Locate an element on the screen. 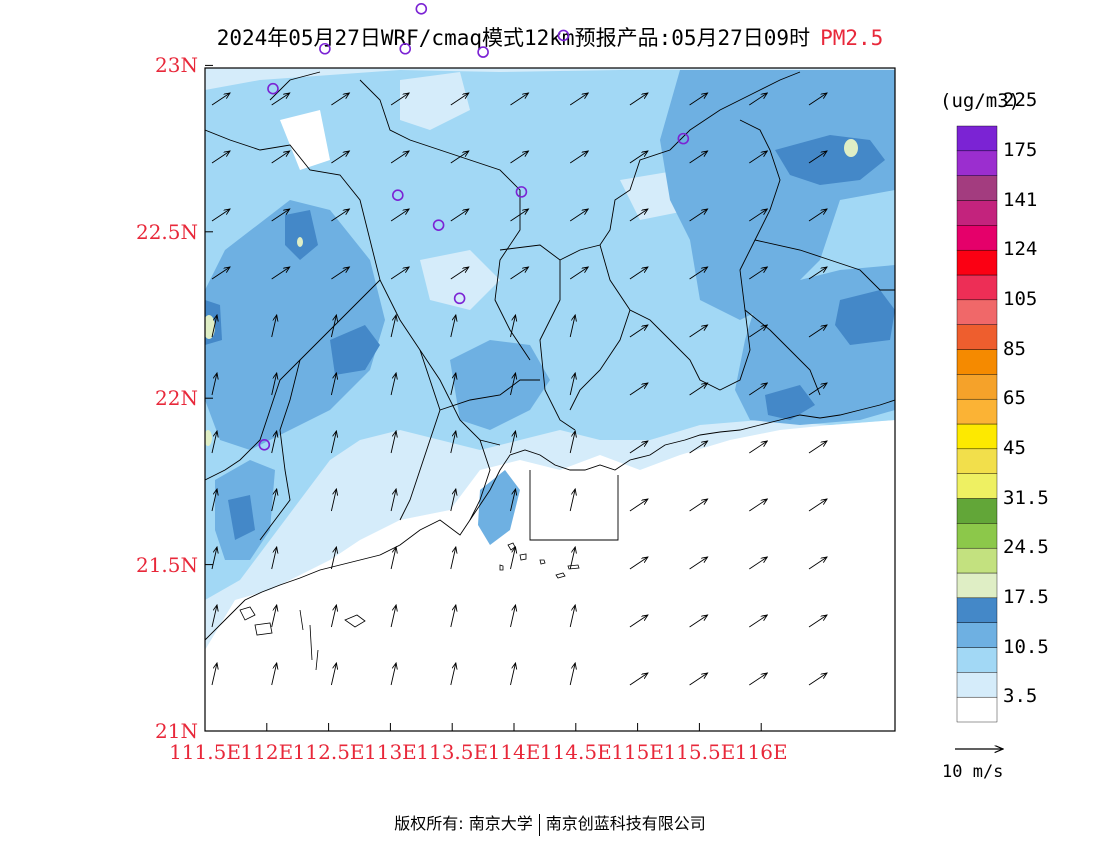 This screenshot has height=850, width=1100. lat-tick-label: 22N is located at coordinates (176, 398).